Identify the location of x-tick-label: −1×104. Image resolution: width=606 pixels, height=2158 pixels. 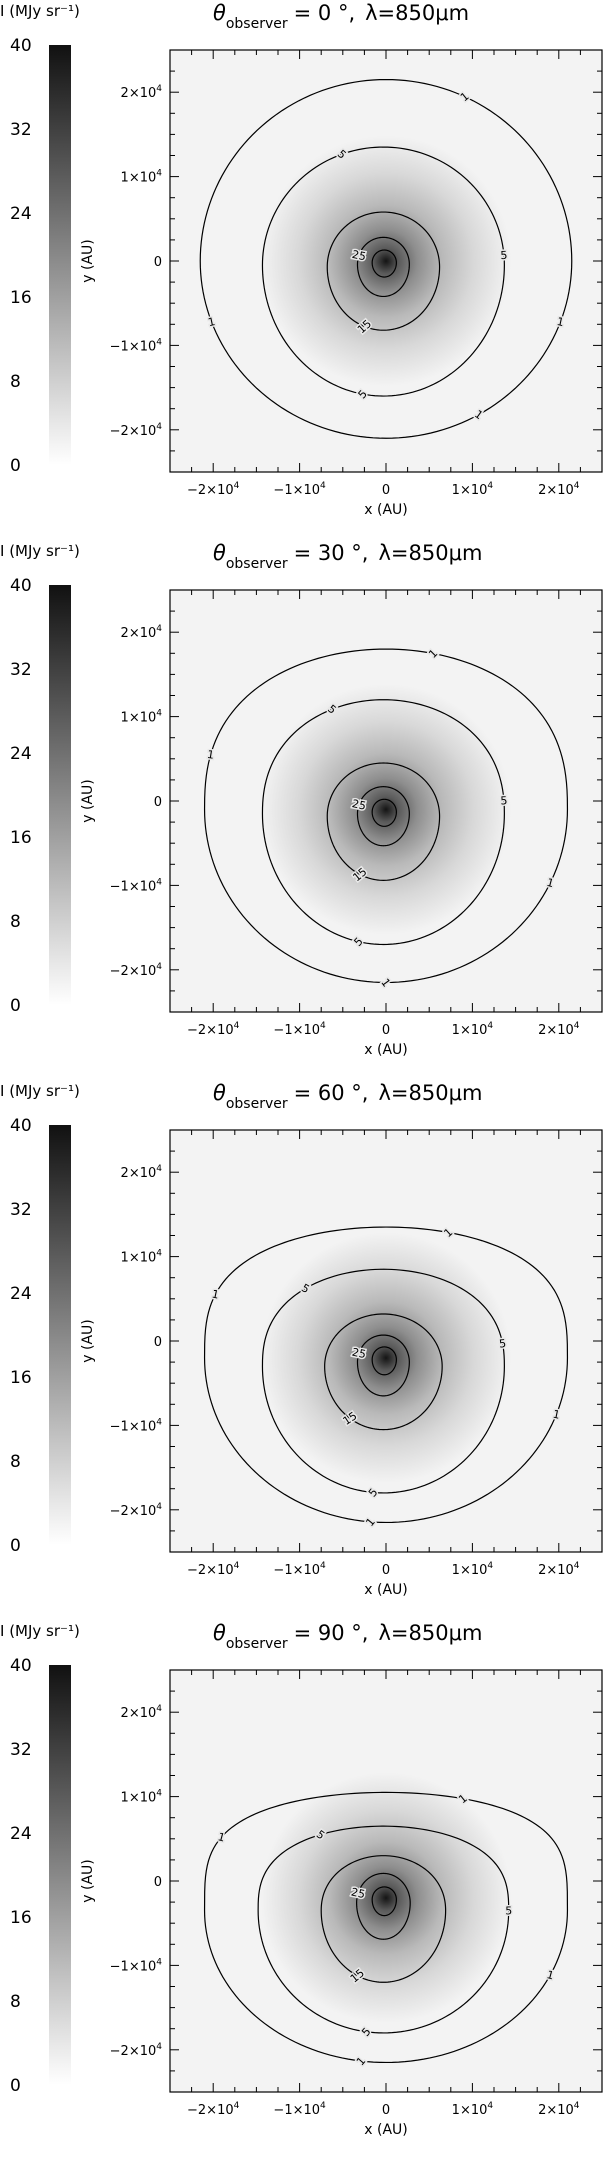
(299, 489).